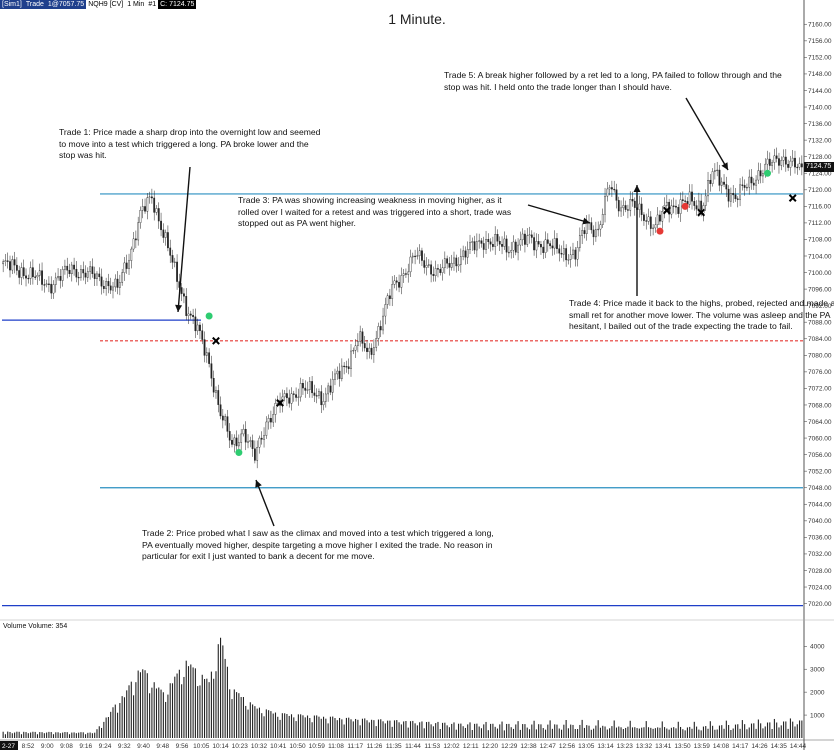 The image size is (834, 750). What do you see at coordinates (490, 746) in the screenshot?
I see `time-axis-label: 12:20` at bounding box center [490, 746].